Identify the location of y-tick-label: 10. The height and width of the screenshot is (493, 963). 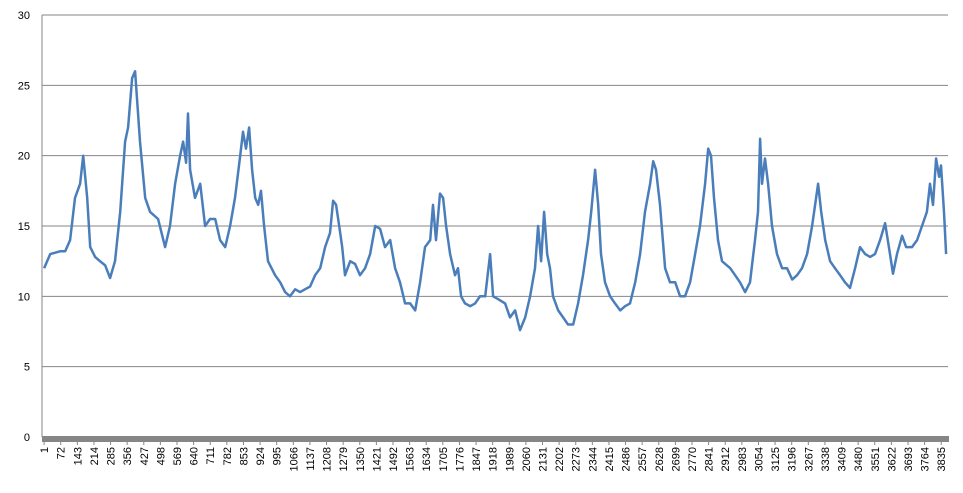
(24, 297).